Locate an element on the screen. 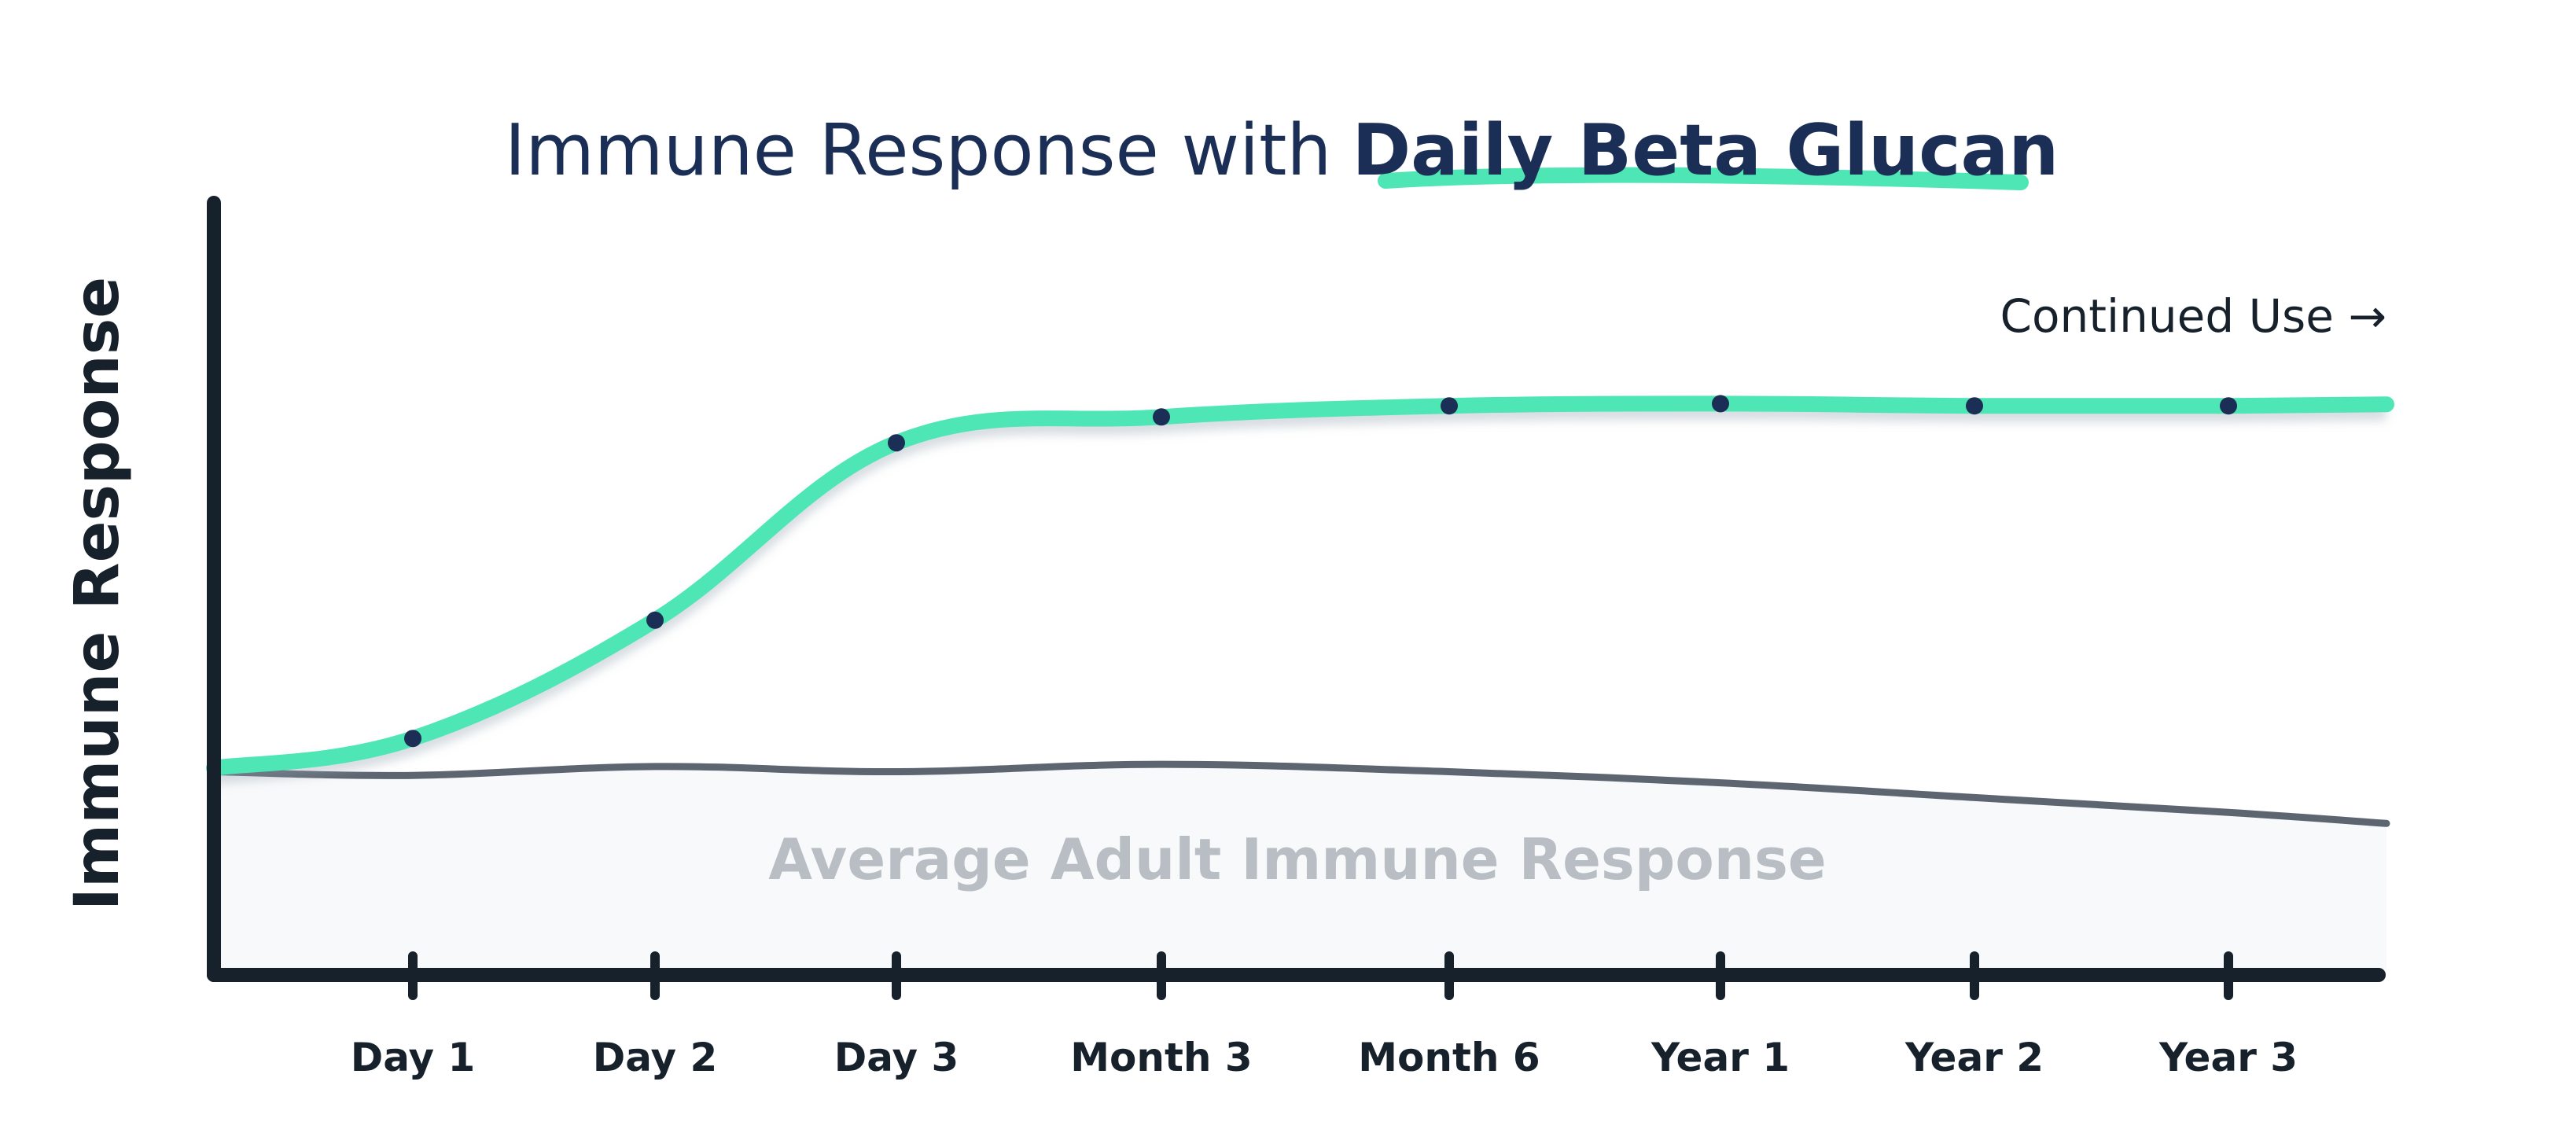  chart-title-highlight: Daily Beta Glucan is located at coordinates (1706, 150).